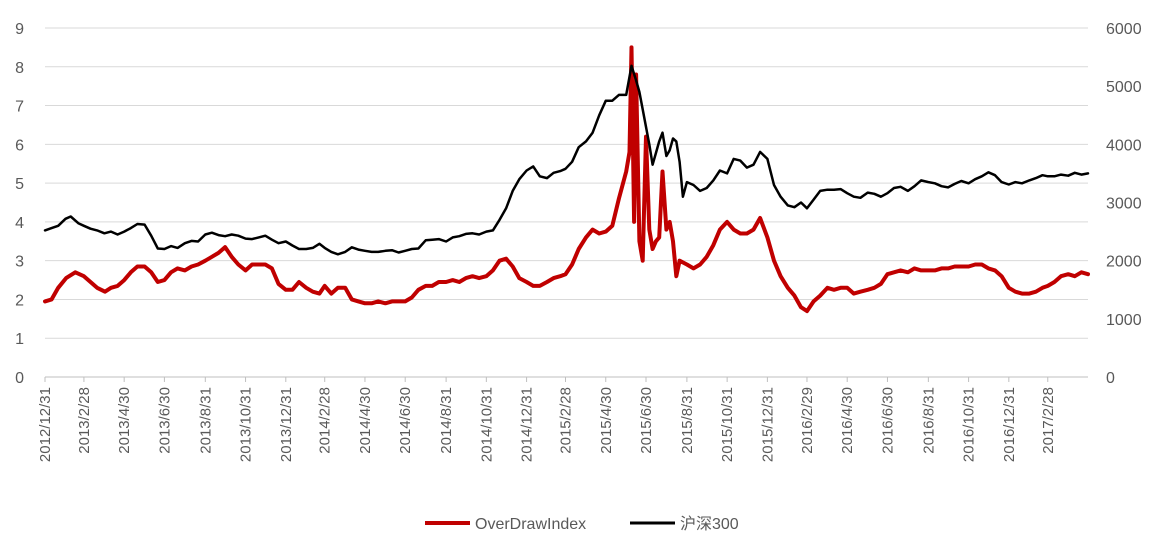 Image resolution: width=1167 pixels, height=537 pixels. I want to click on x-tick-label: 2014/10/31, so click(486, 424).